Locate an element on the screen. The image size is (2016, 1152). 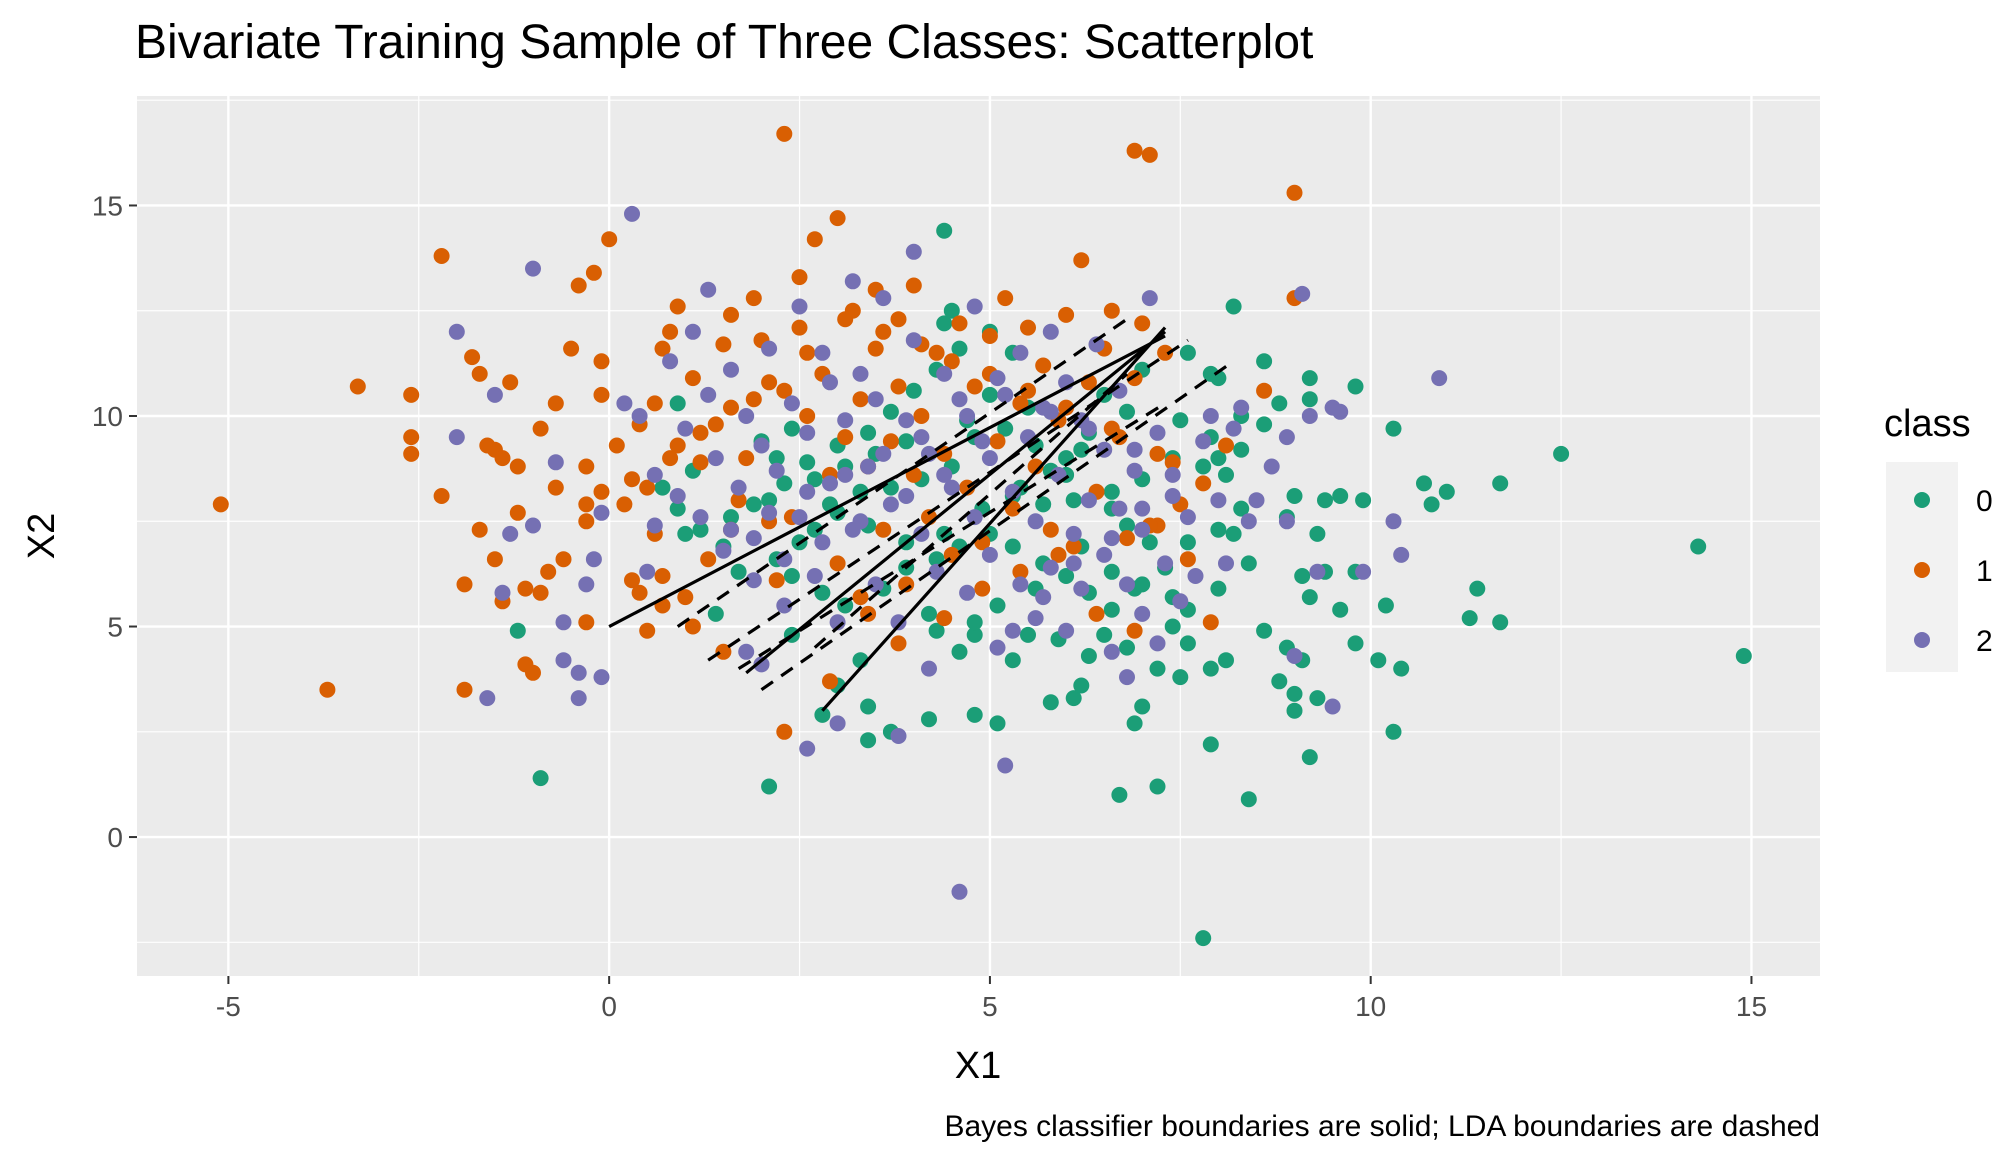
classifier-boundaries is located at coordinates (921, 514).